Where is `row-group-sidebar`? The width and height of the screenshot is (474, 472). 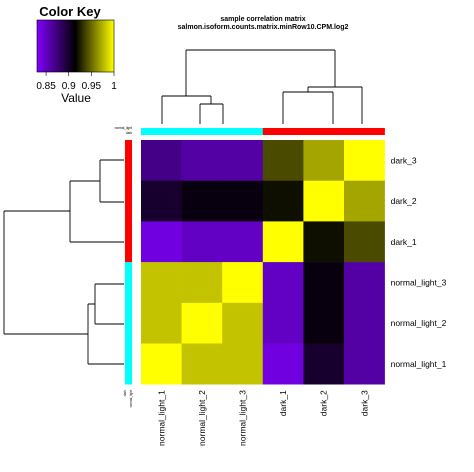
row-group-sidebar is located at coordinates (128, 262).